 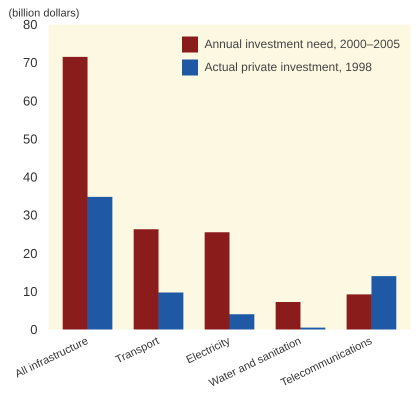 I want to click on y-tick-label: 20, so click(x=30, y=253).